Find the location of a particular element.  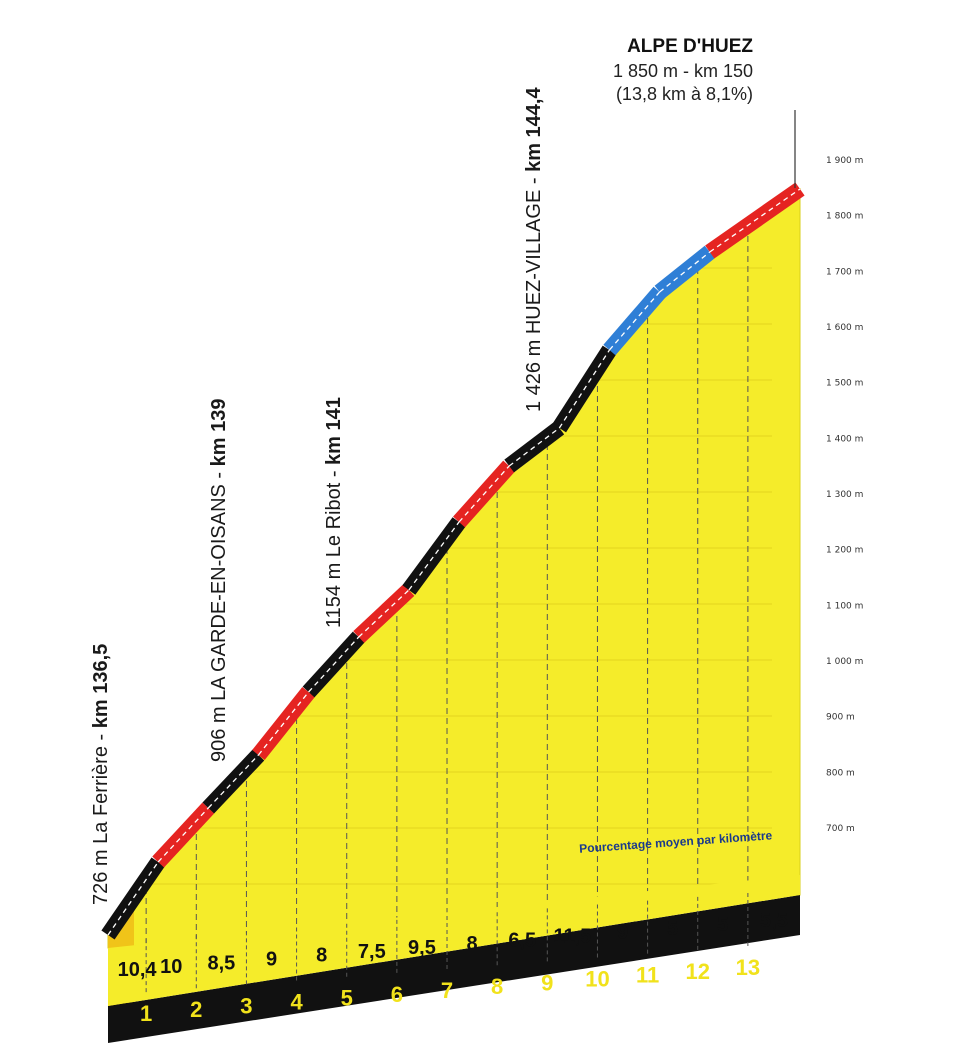

km-label: 8 is located at coordinates (497, 986).